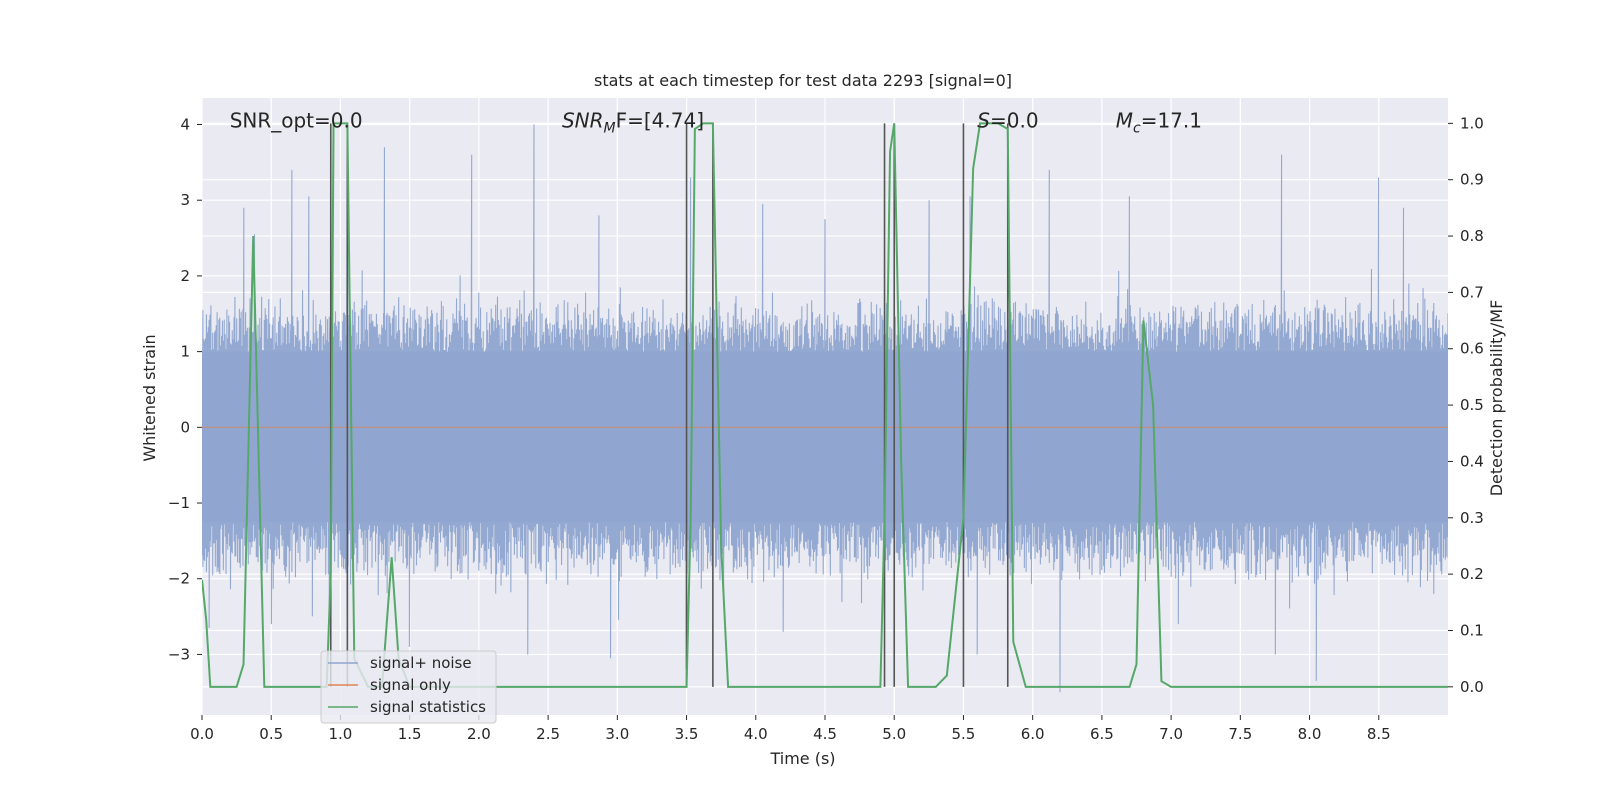 Image resolution: width=1600 pixels, height=800 pixels. I want to click on y2-tick-label: 0.1, so click(1472, 630).